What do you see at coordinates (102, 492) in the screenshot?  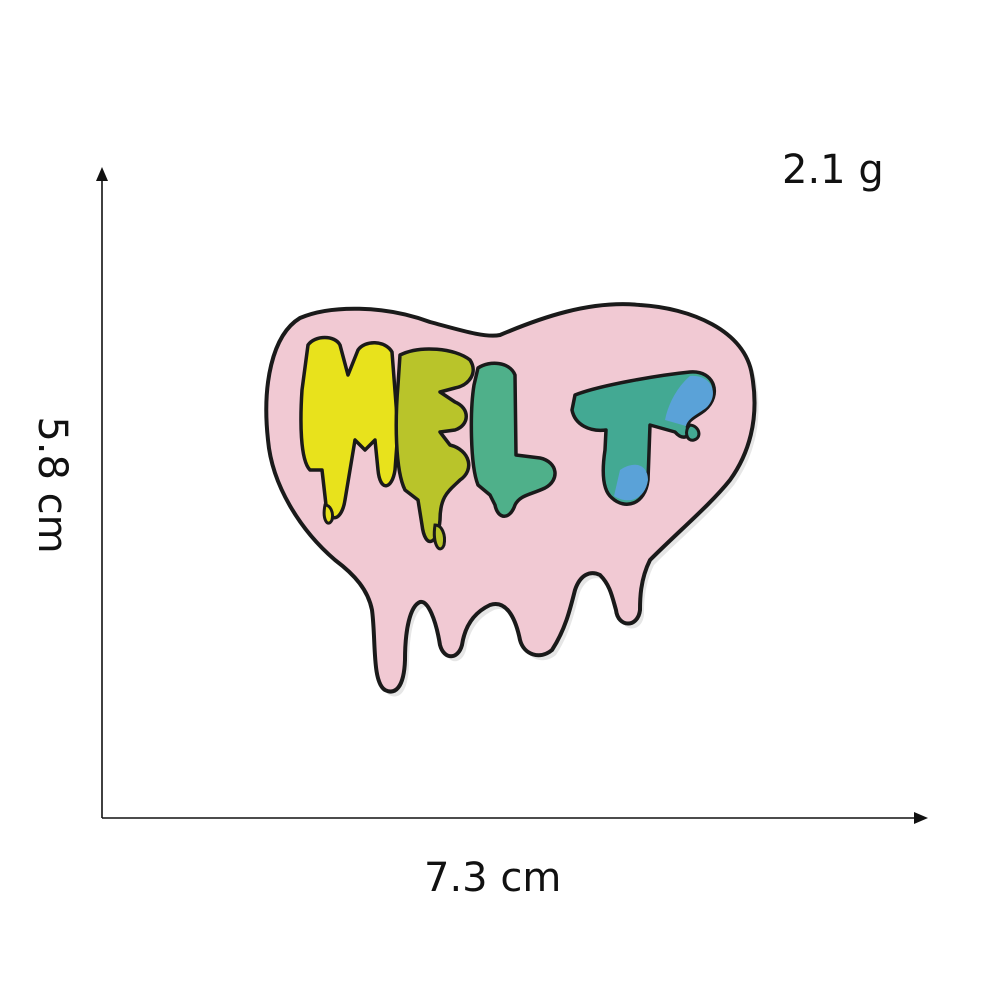 I see `vertical-axis` at bounding box center [102, 492].